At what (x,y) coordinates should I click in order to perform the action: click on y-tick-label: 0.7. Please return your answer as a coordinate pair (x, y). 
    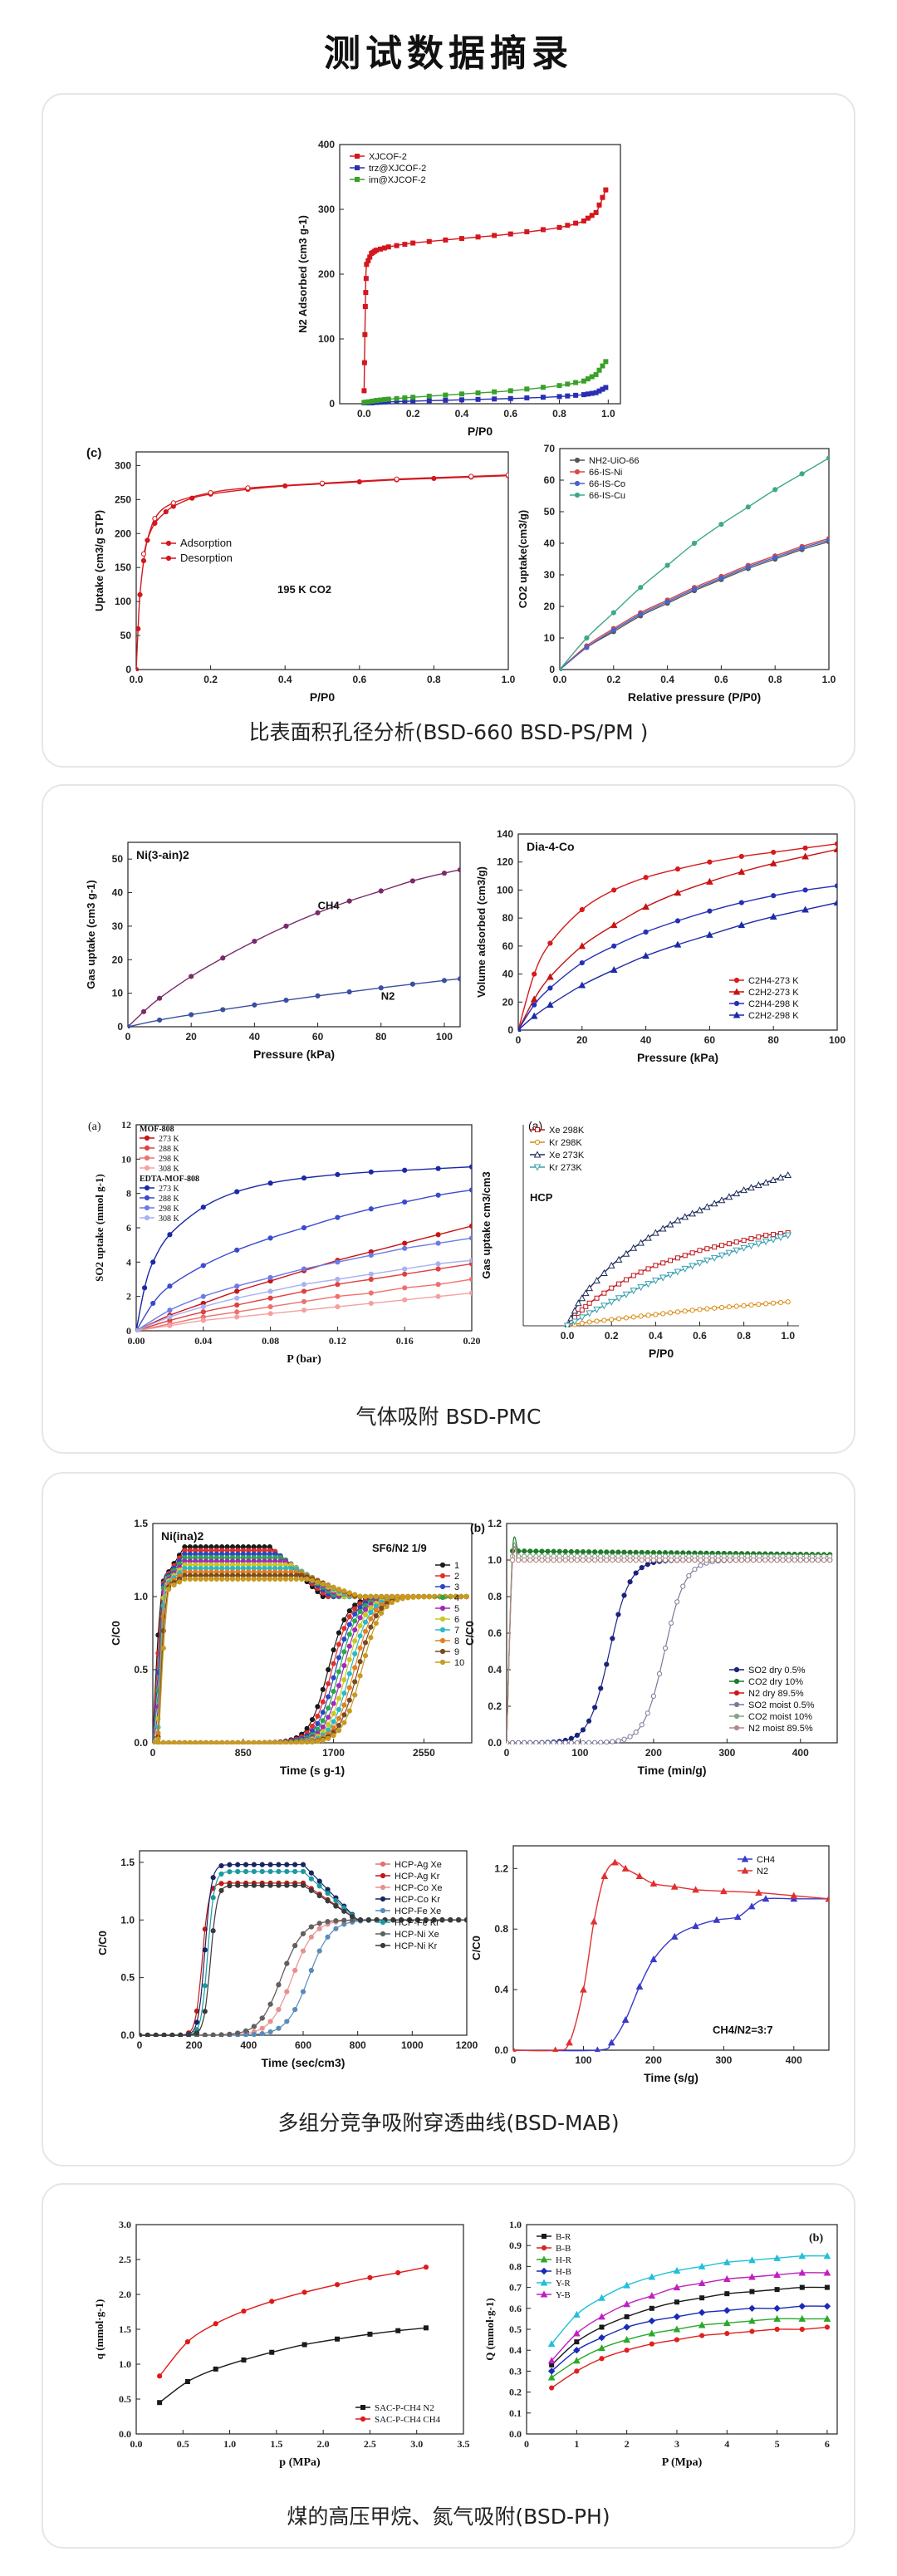
    Looking at the image, I should click on (516, 2288).